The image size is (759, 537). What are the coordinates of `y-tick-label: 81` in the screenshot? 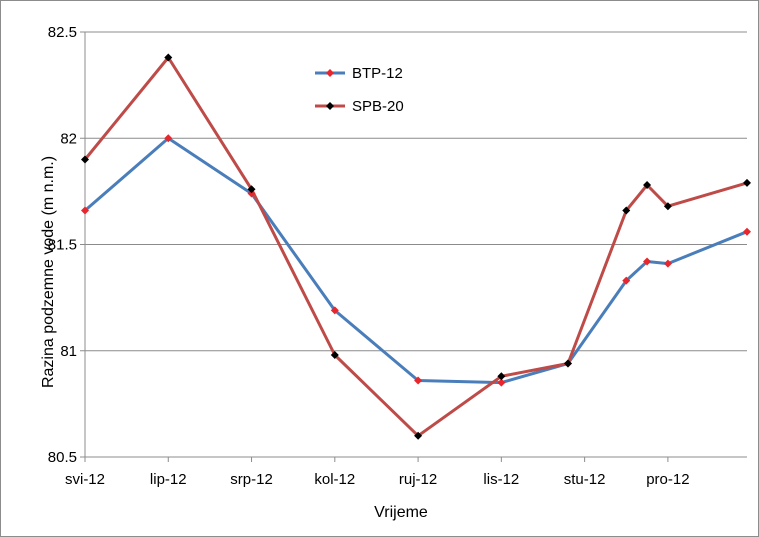 It's located at (68, 351).